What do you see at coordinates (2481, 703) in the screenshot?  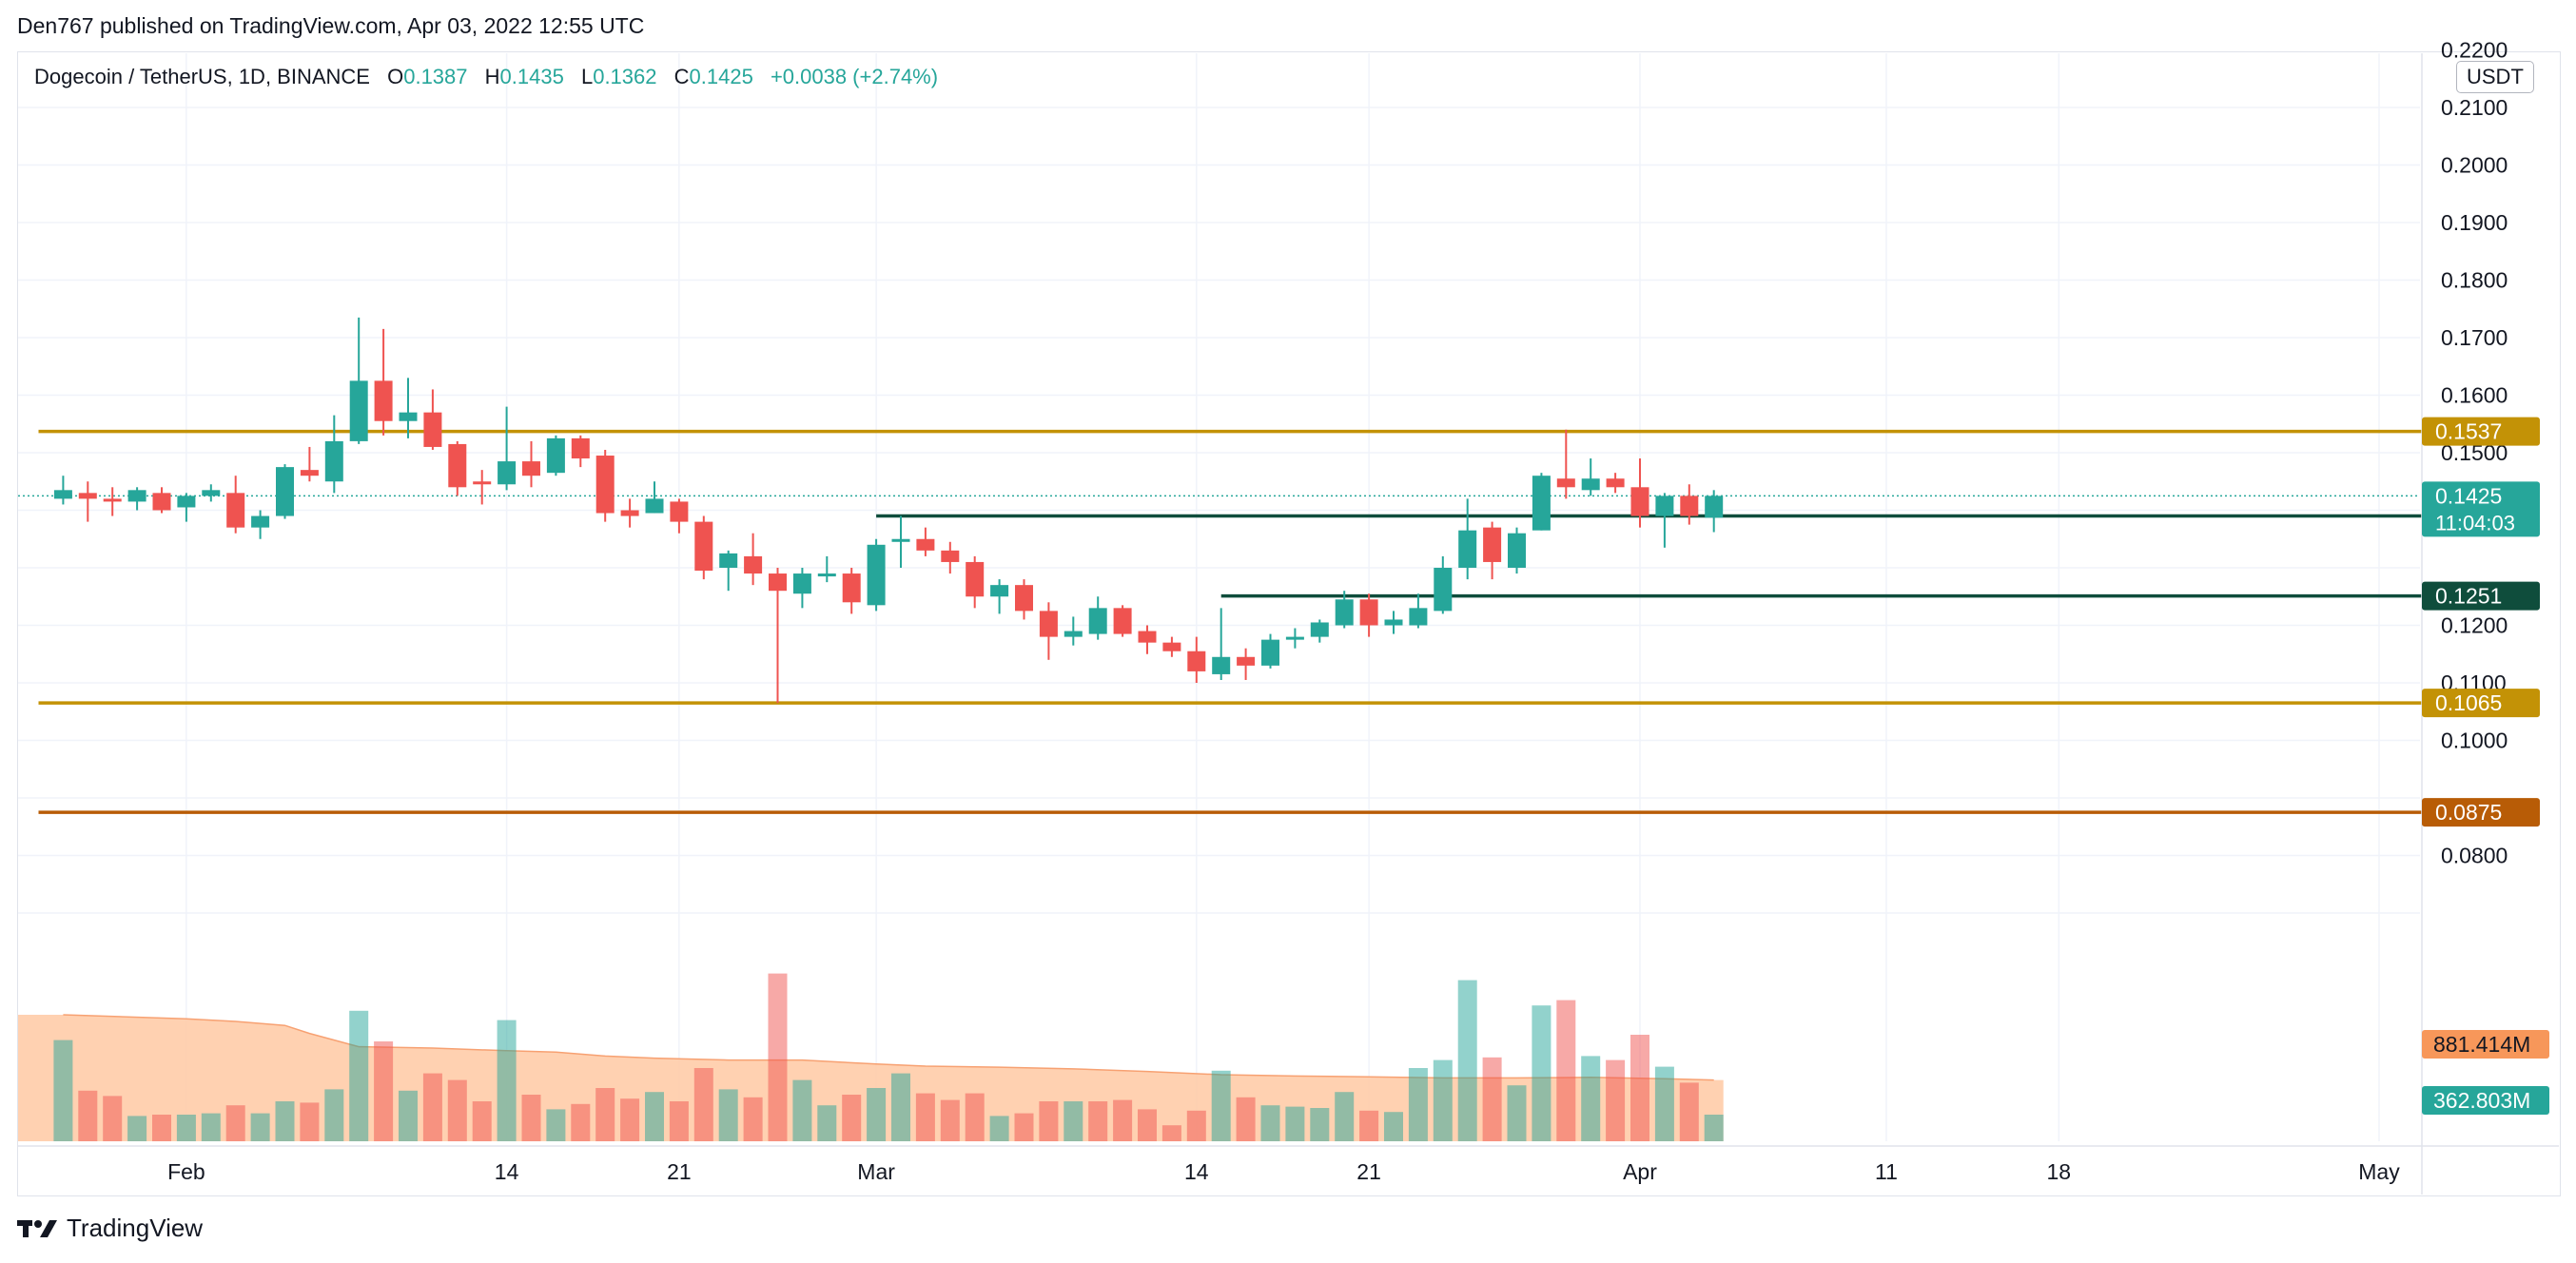 I see `price-tag-support: 0.1065` at bounding box center [2481, 703].